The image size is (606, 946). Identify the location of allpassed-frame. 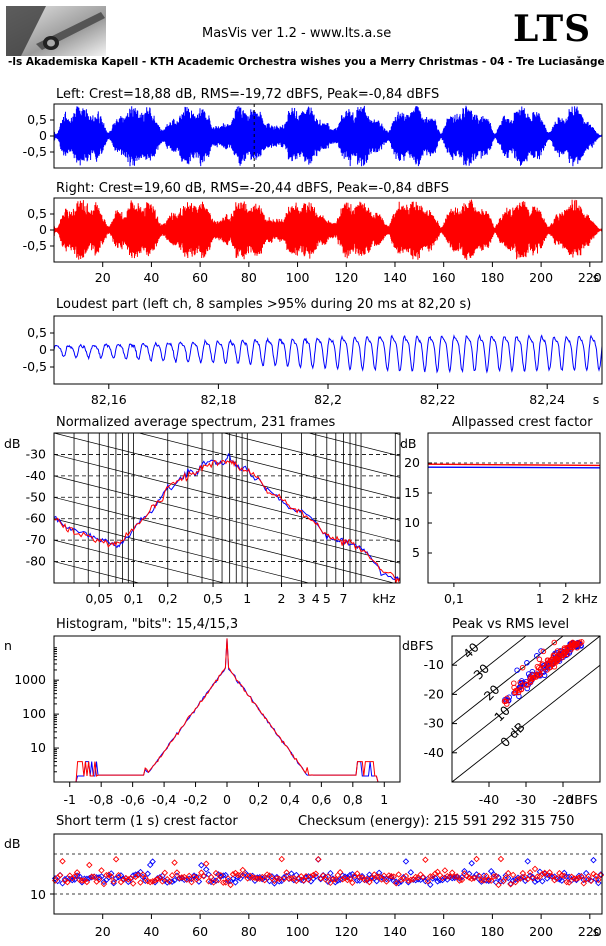
(514, 508).